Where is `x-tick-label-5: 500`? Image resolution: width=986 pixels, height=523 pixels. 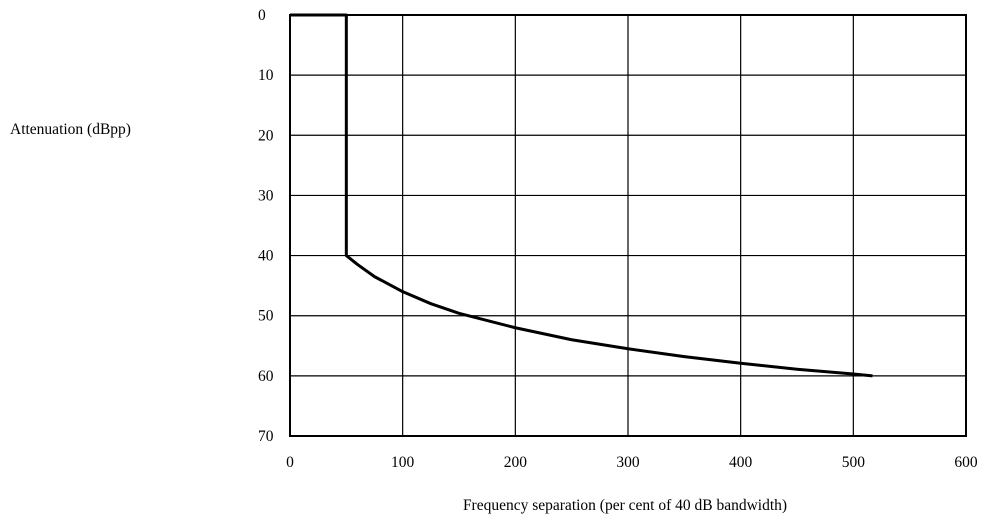
x-tick-label-5: 500 is located at coordinates (854, 462).